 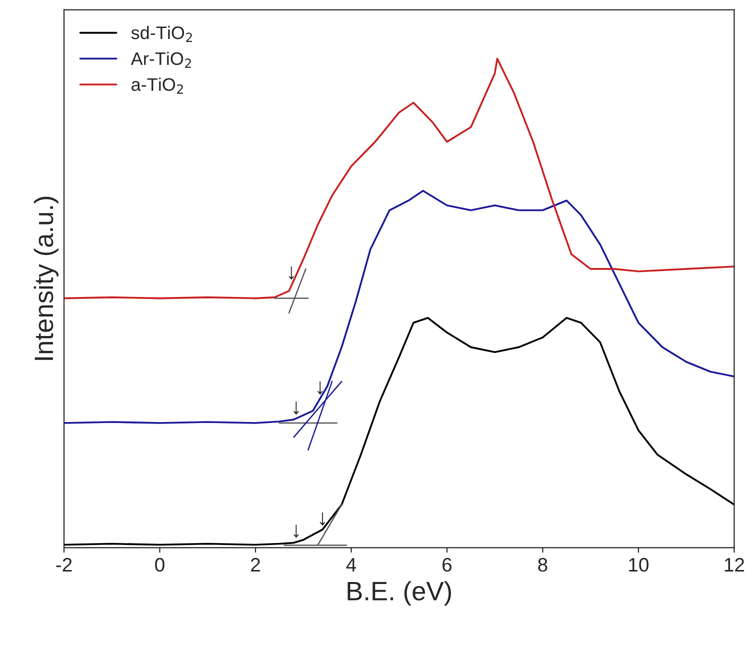 I want to click on x-tick-label: 12, so click(x=734, y=565).